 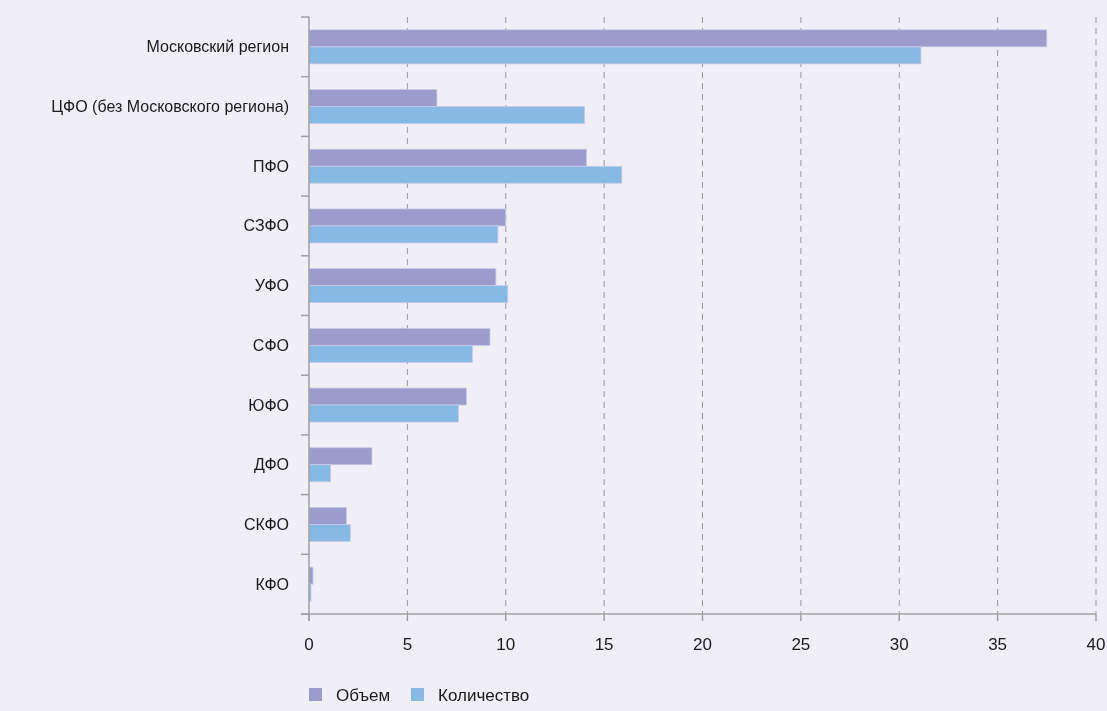 I want to click on legend-label: Объем, so click(x=363, y=695).